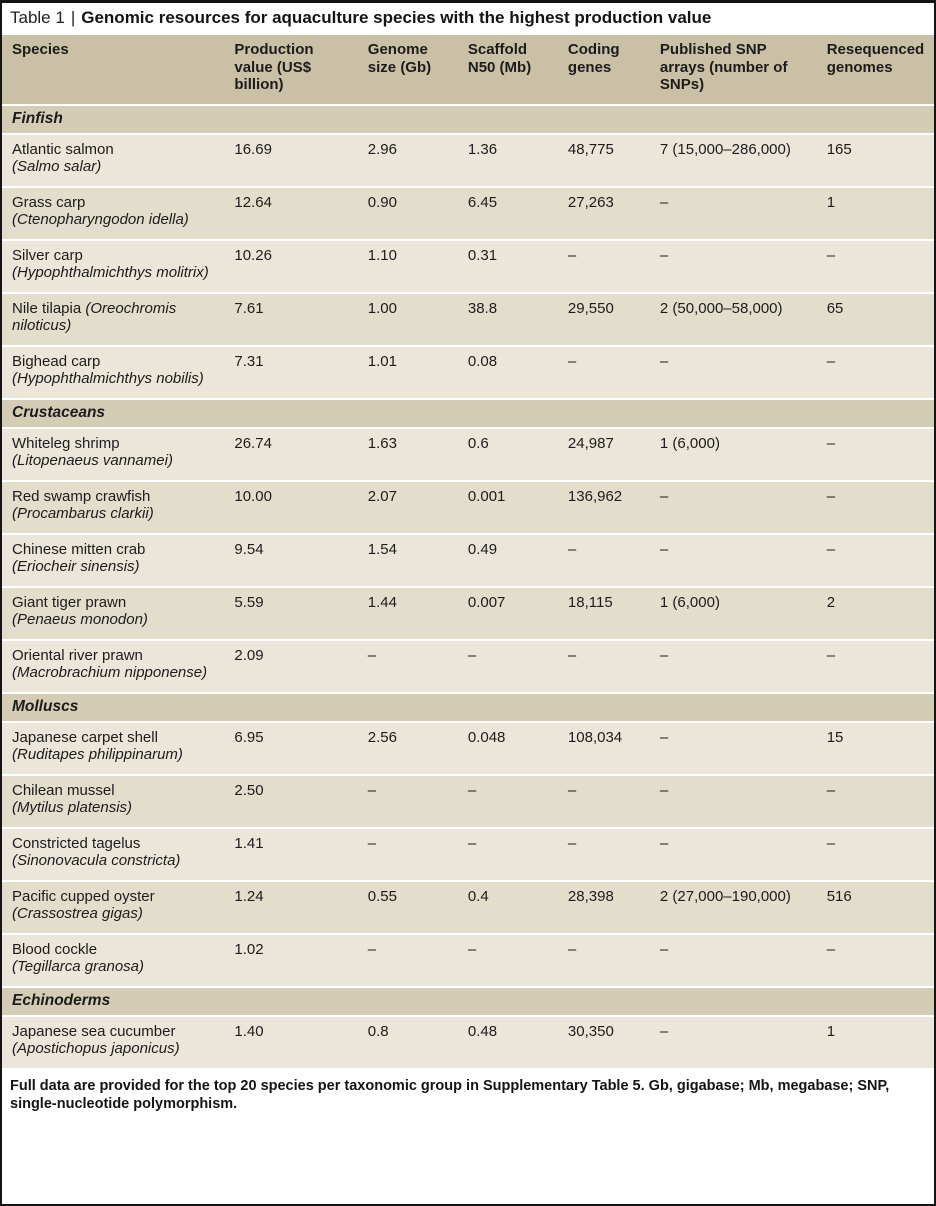 This screenshot has height=1206, width=936. I want to click on species-common-name: Grass carp, so click(49, 202).